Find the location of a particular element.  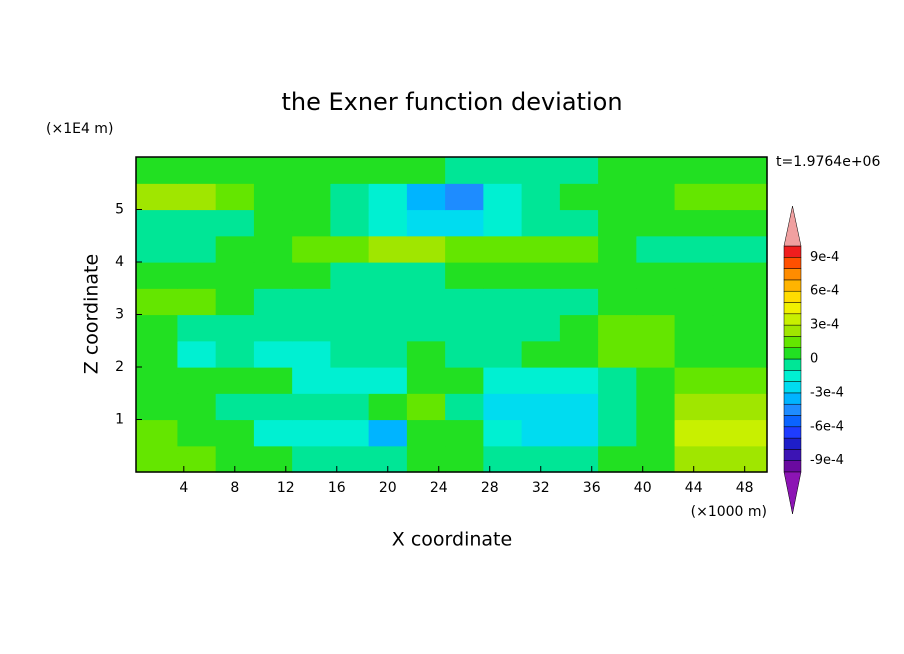

annotation: t=1.9764e+06 is located at coordinates (828, 162).